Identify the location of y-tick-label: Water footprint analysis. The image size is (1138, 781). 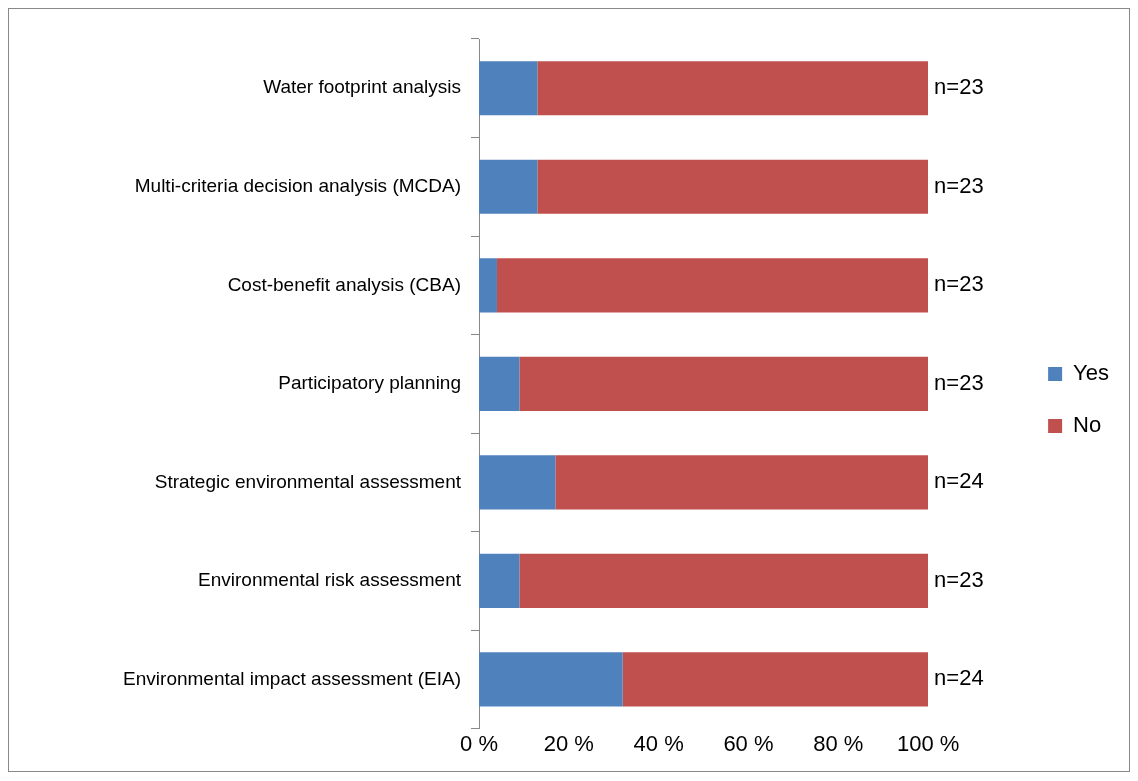
(362, 87).